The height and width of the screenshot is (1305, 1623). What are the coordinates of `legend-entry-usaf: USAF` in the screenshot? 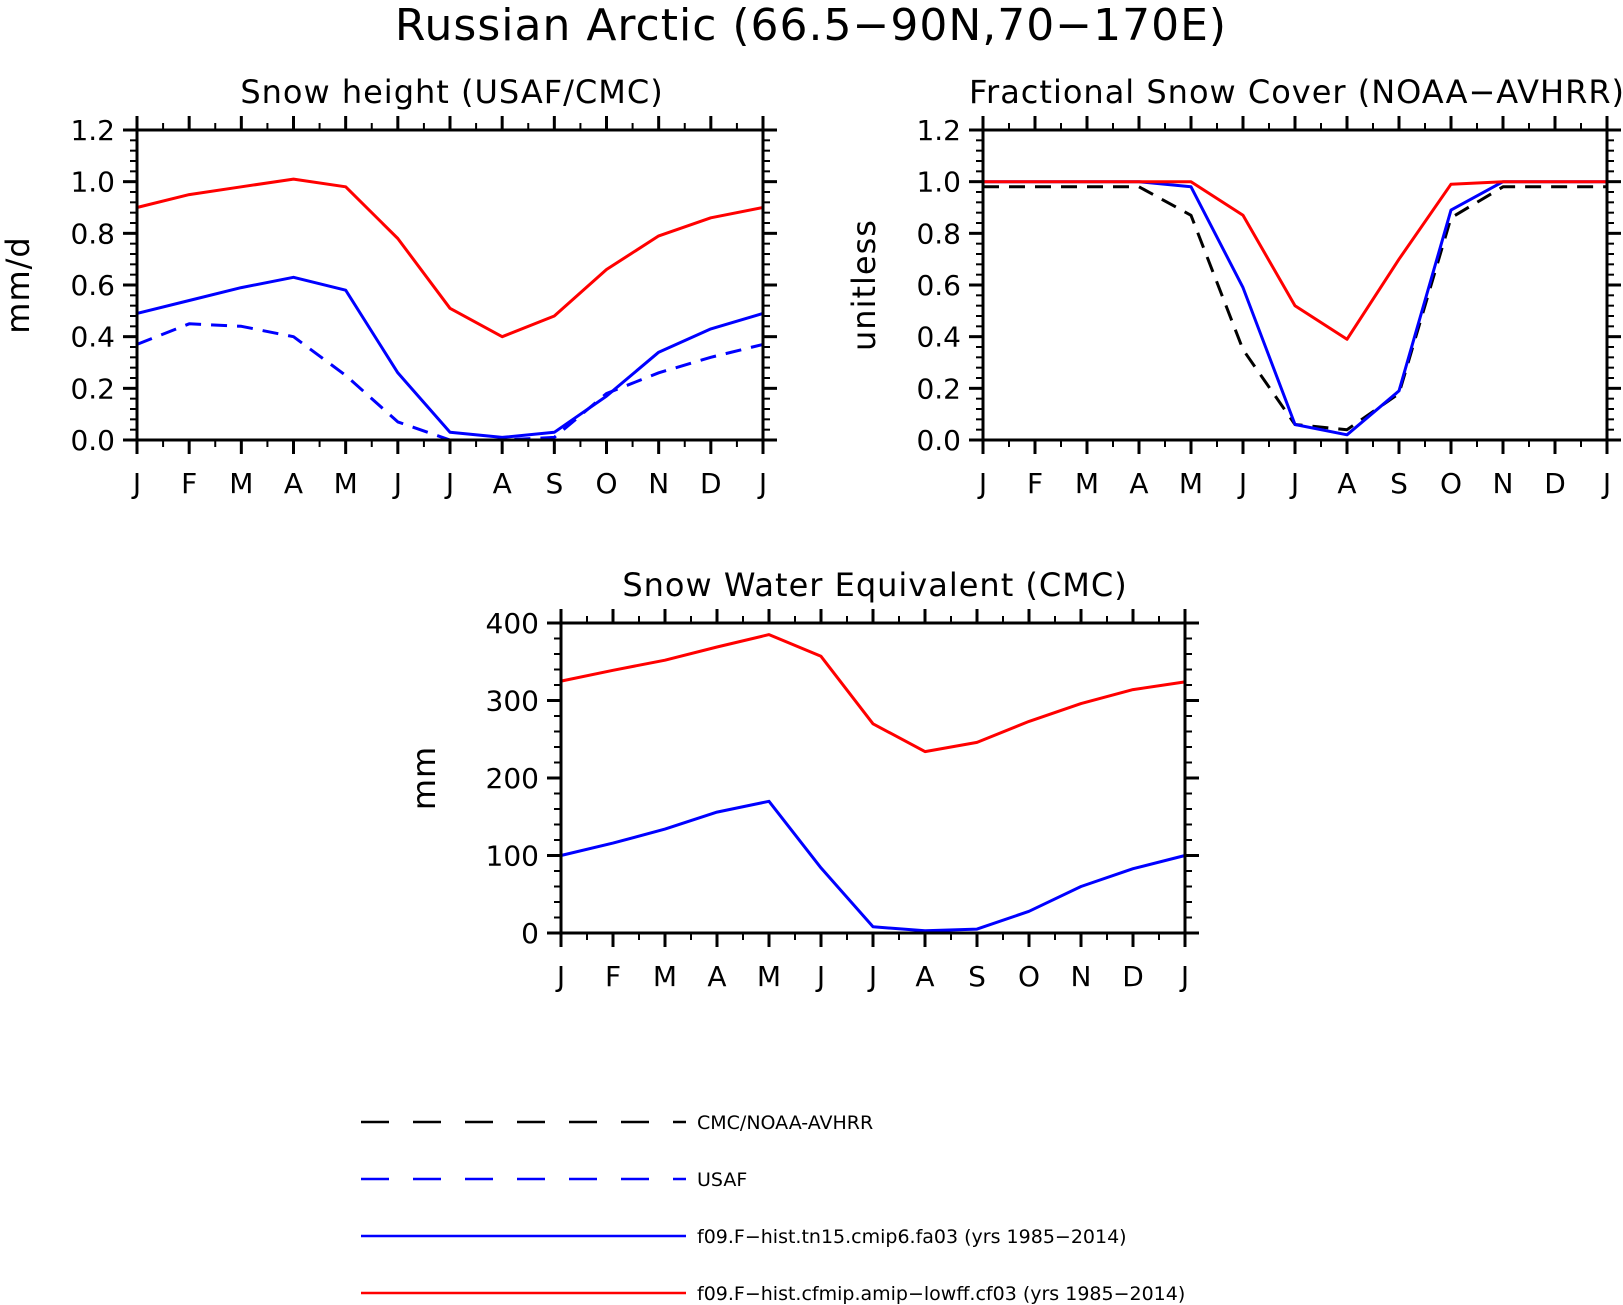 It's located at (554, 1180).